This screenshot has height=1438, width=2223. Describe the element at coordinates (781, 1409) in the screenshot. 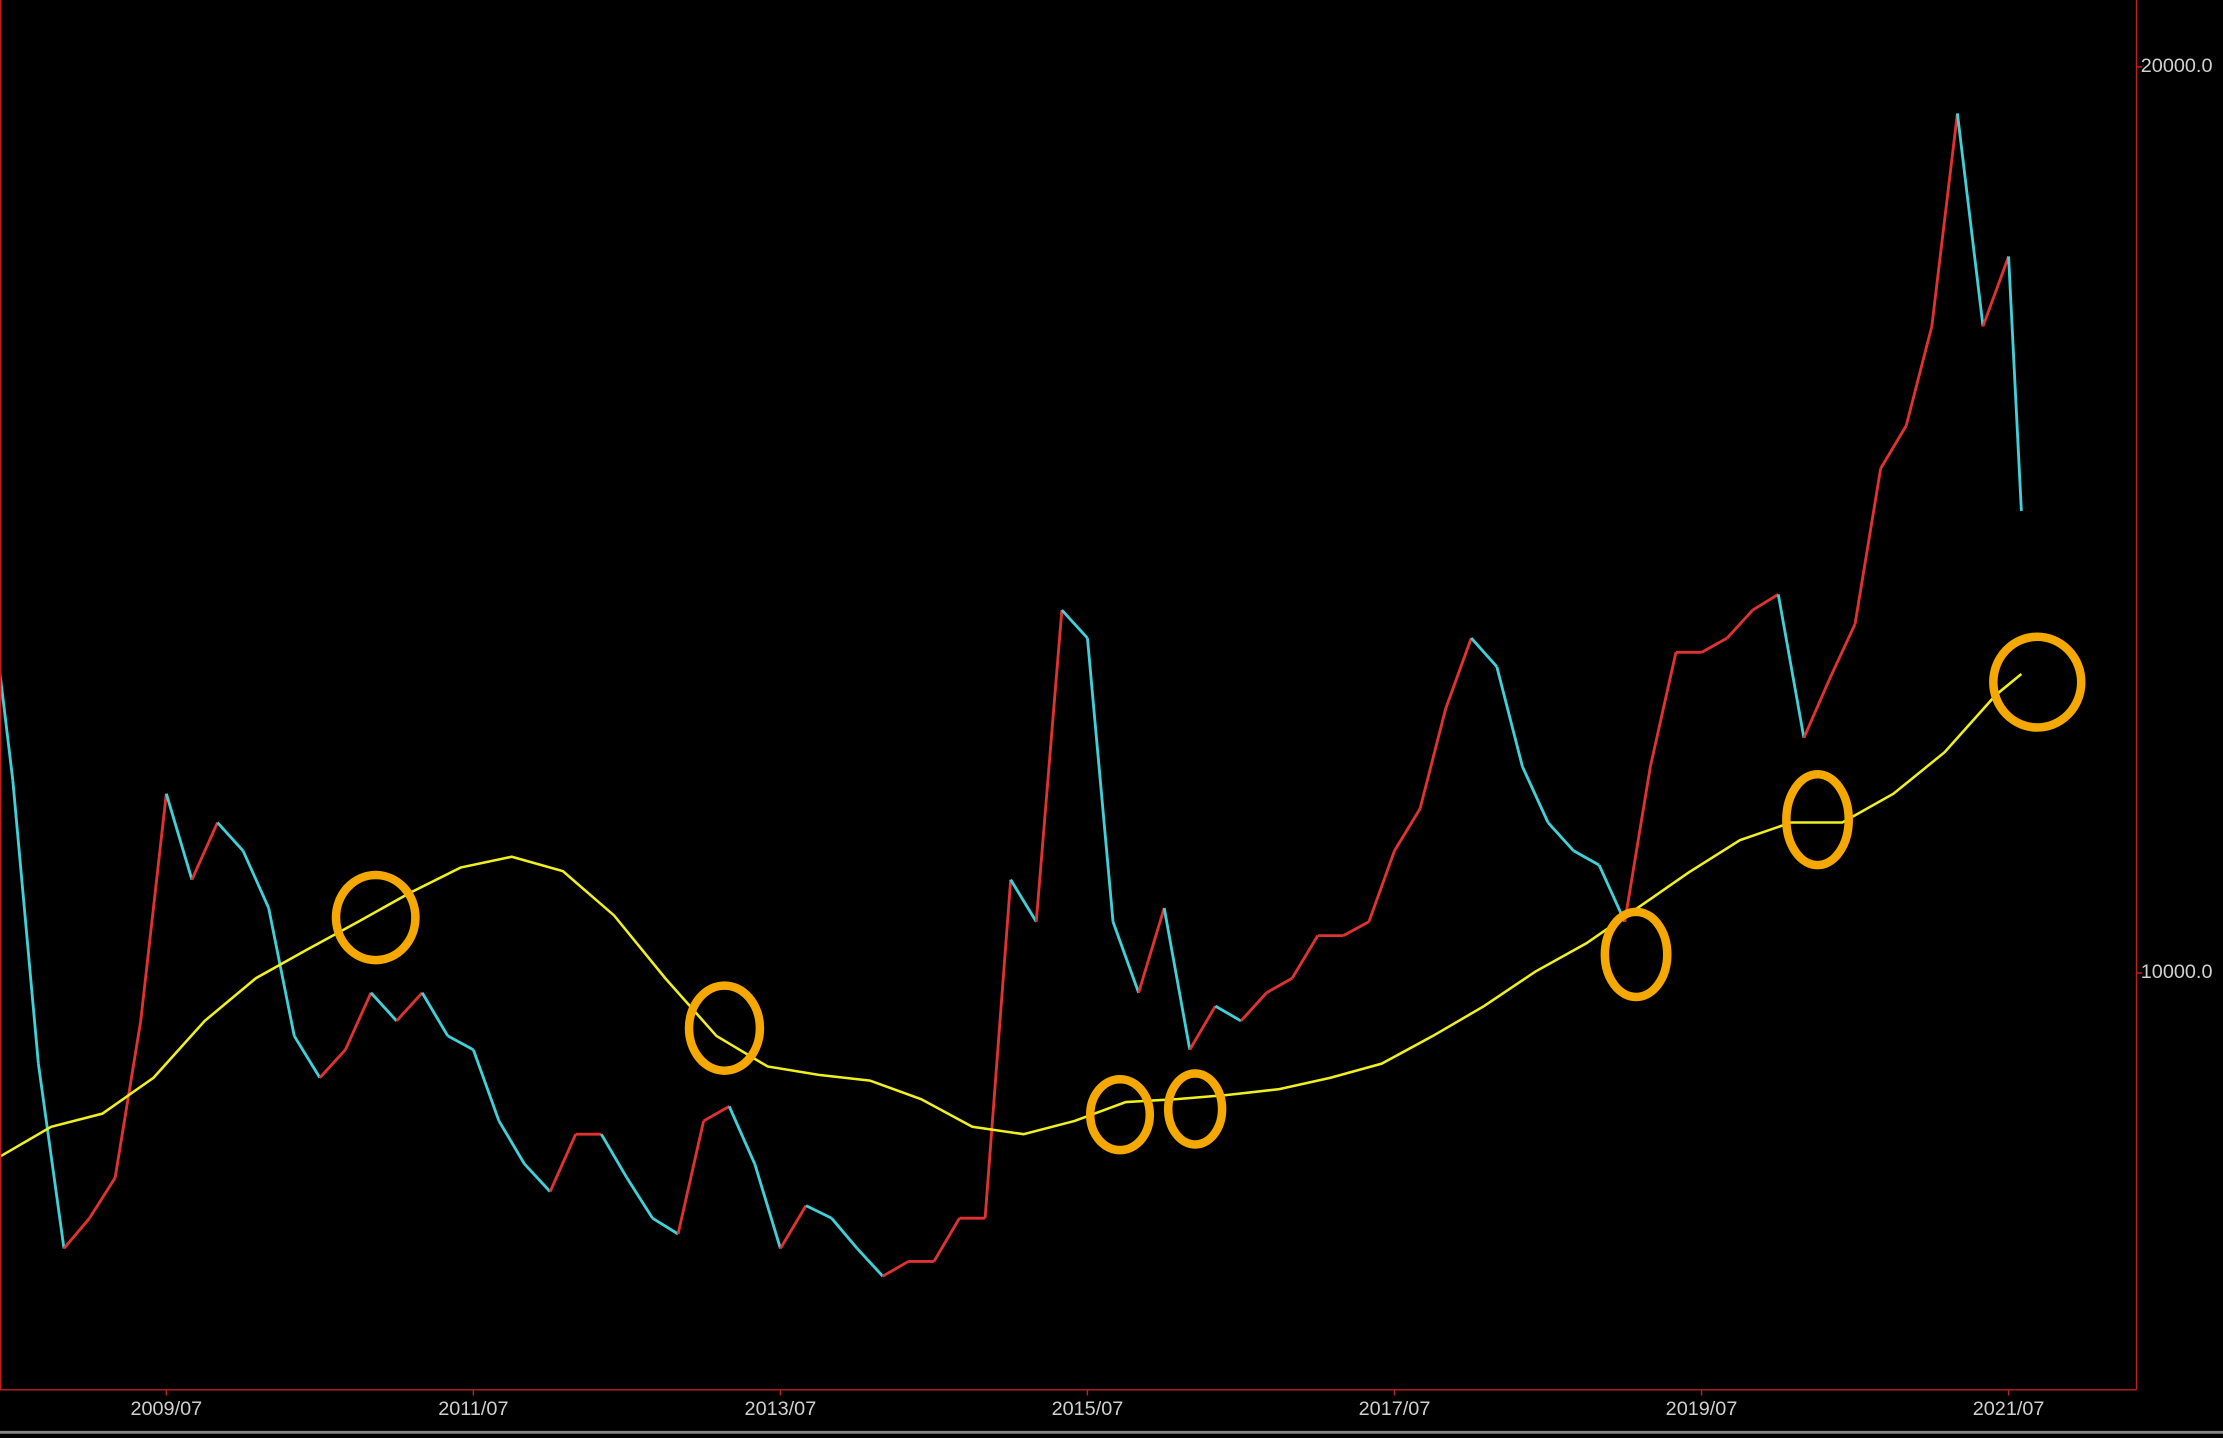

I see `x-tick-label: 2013/07` at that location.